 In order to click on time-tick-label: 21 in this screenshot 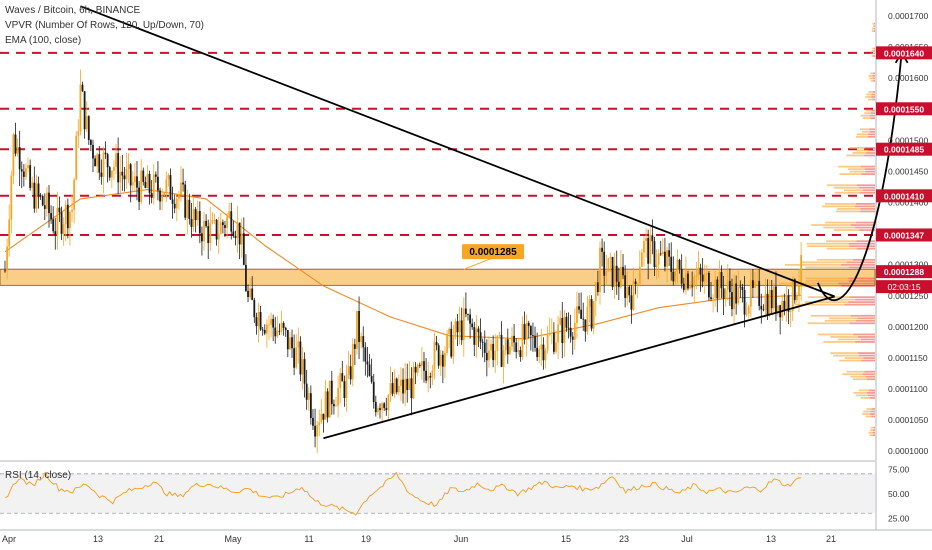, I will do `click(159, 539)`.